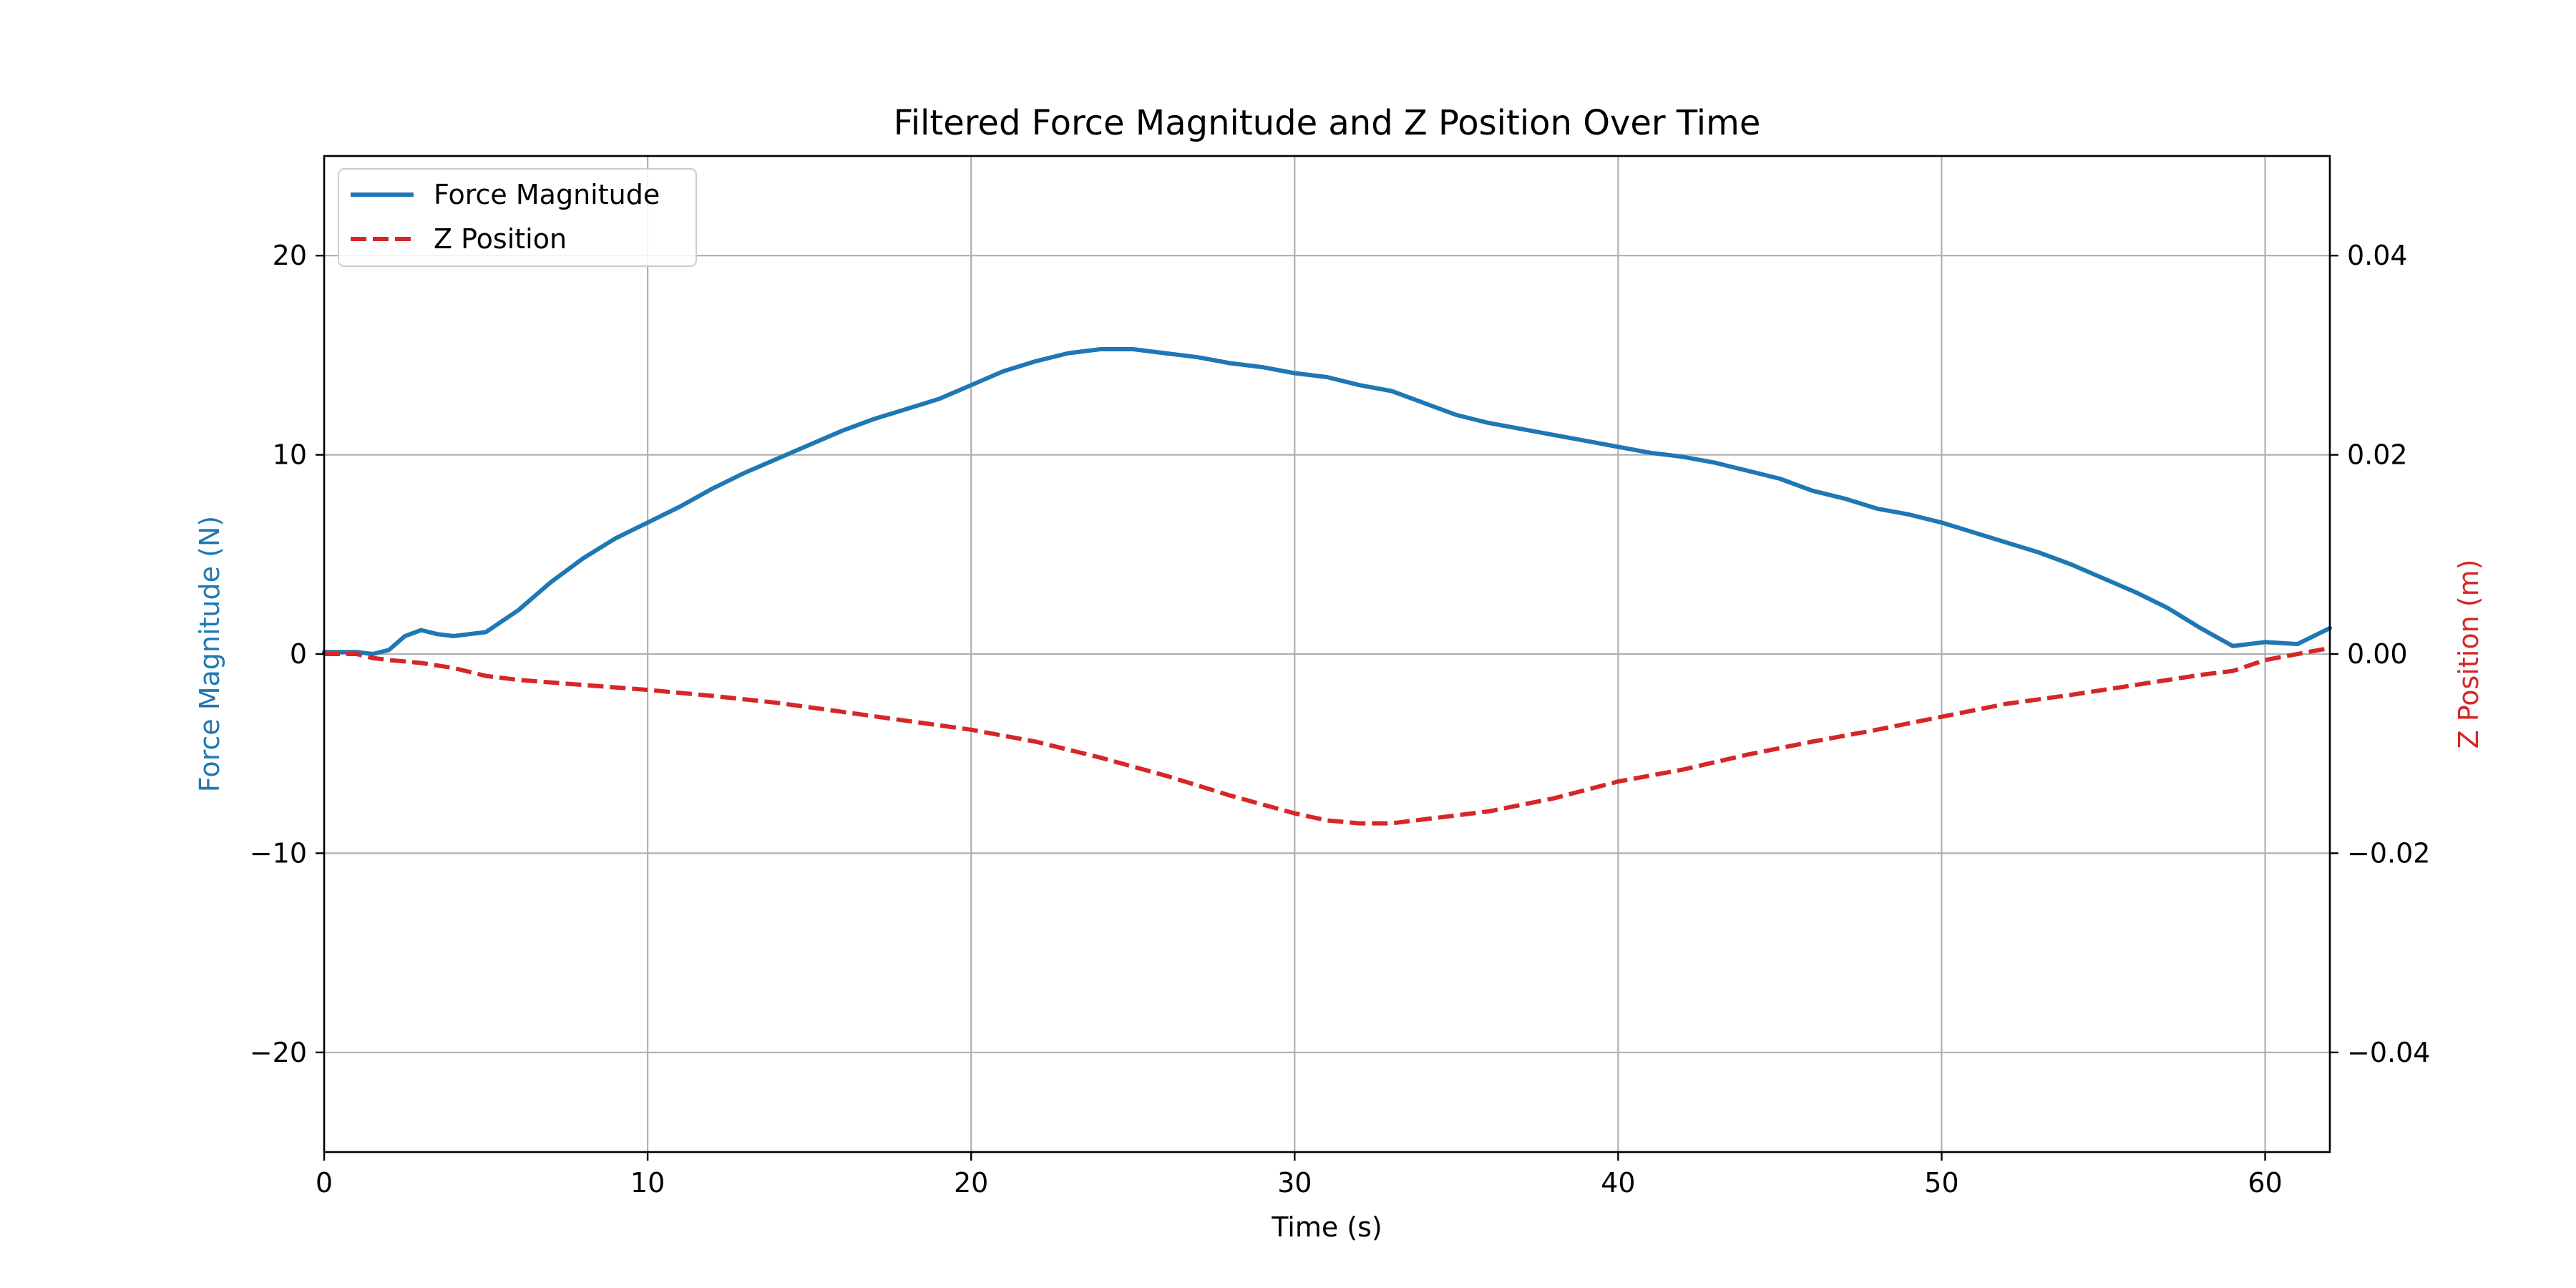  I want to click on y-right-tick-label: −0.04, so click(2388, 1052).